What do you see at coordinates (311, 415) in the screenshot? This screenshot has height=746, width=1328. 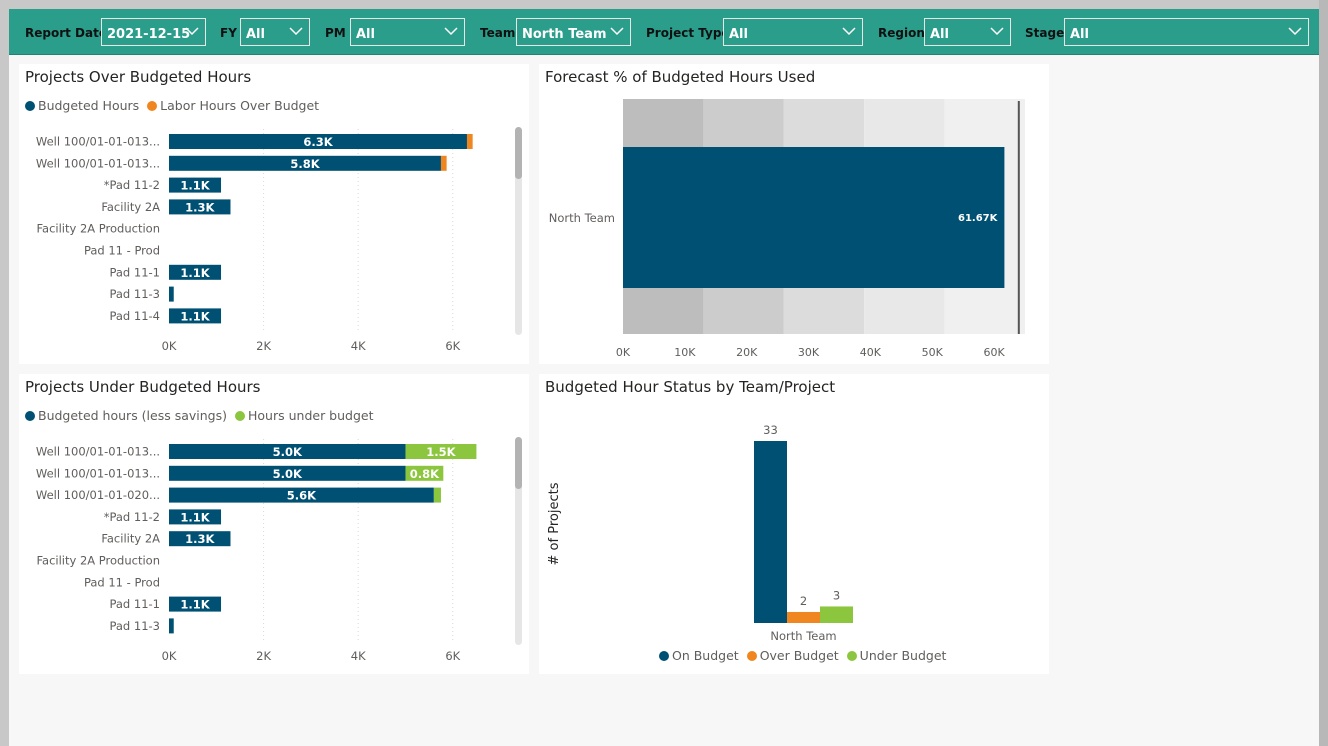 I see `legend-under-budget: Hours under budget` at bounding box center [311, 415].